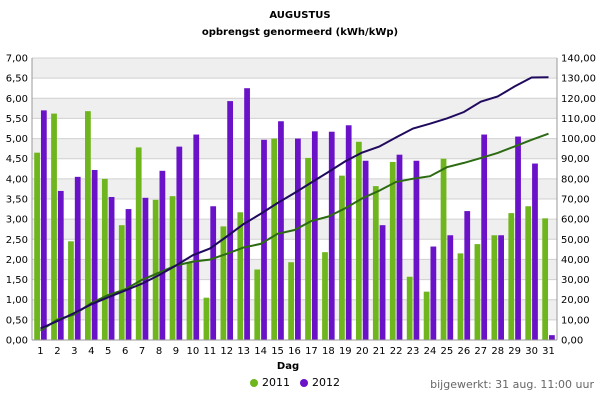 The width and height of the screenshot is (600, 400). I want to click on legend-item-2012: 2012, so click(320, 382).